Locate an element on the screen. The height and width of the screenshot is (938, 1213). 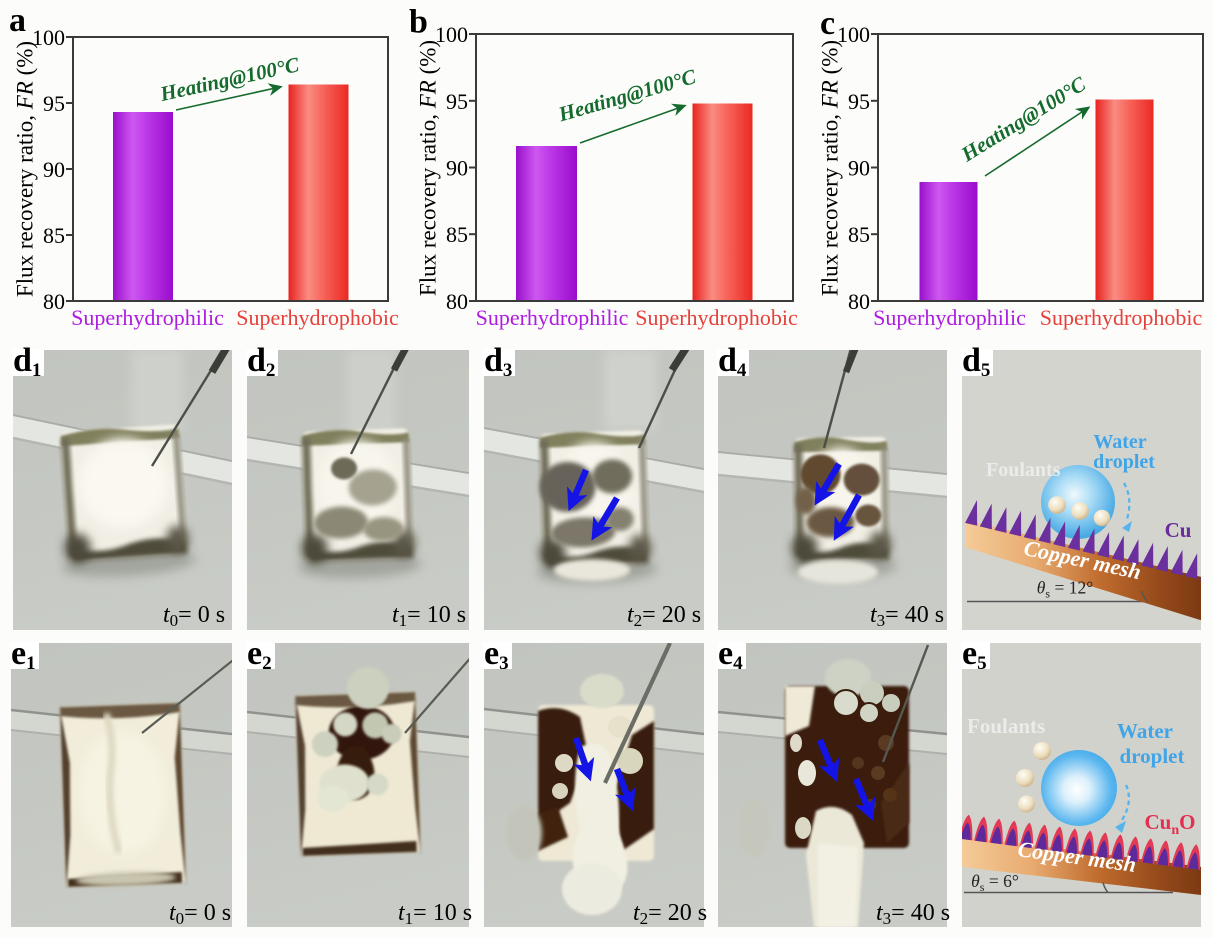
svg-text: c is located at coordinates (827, 23).